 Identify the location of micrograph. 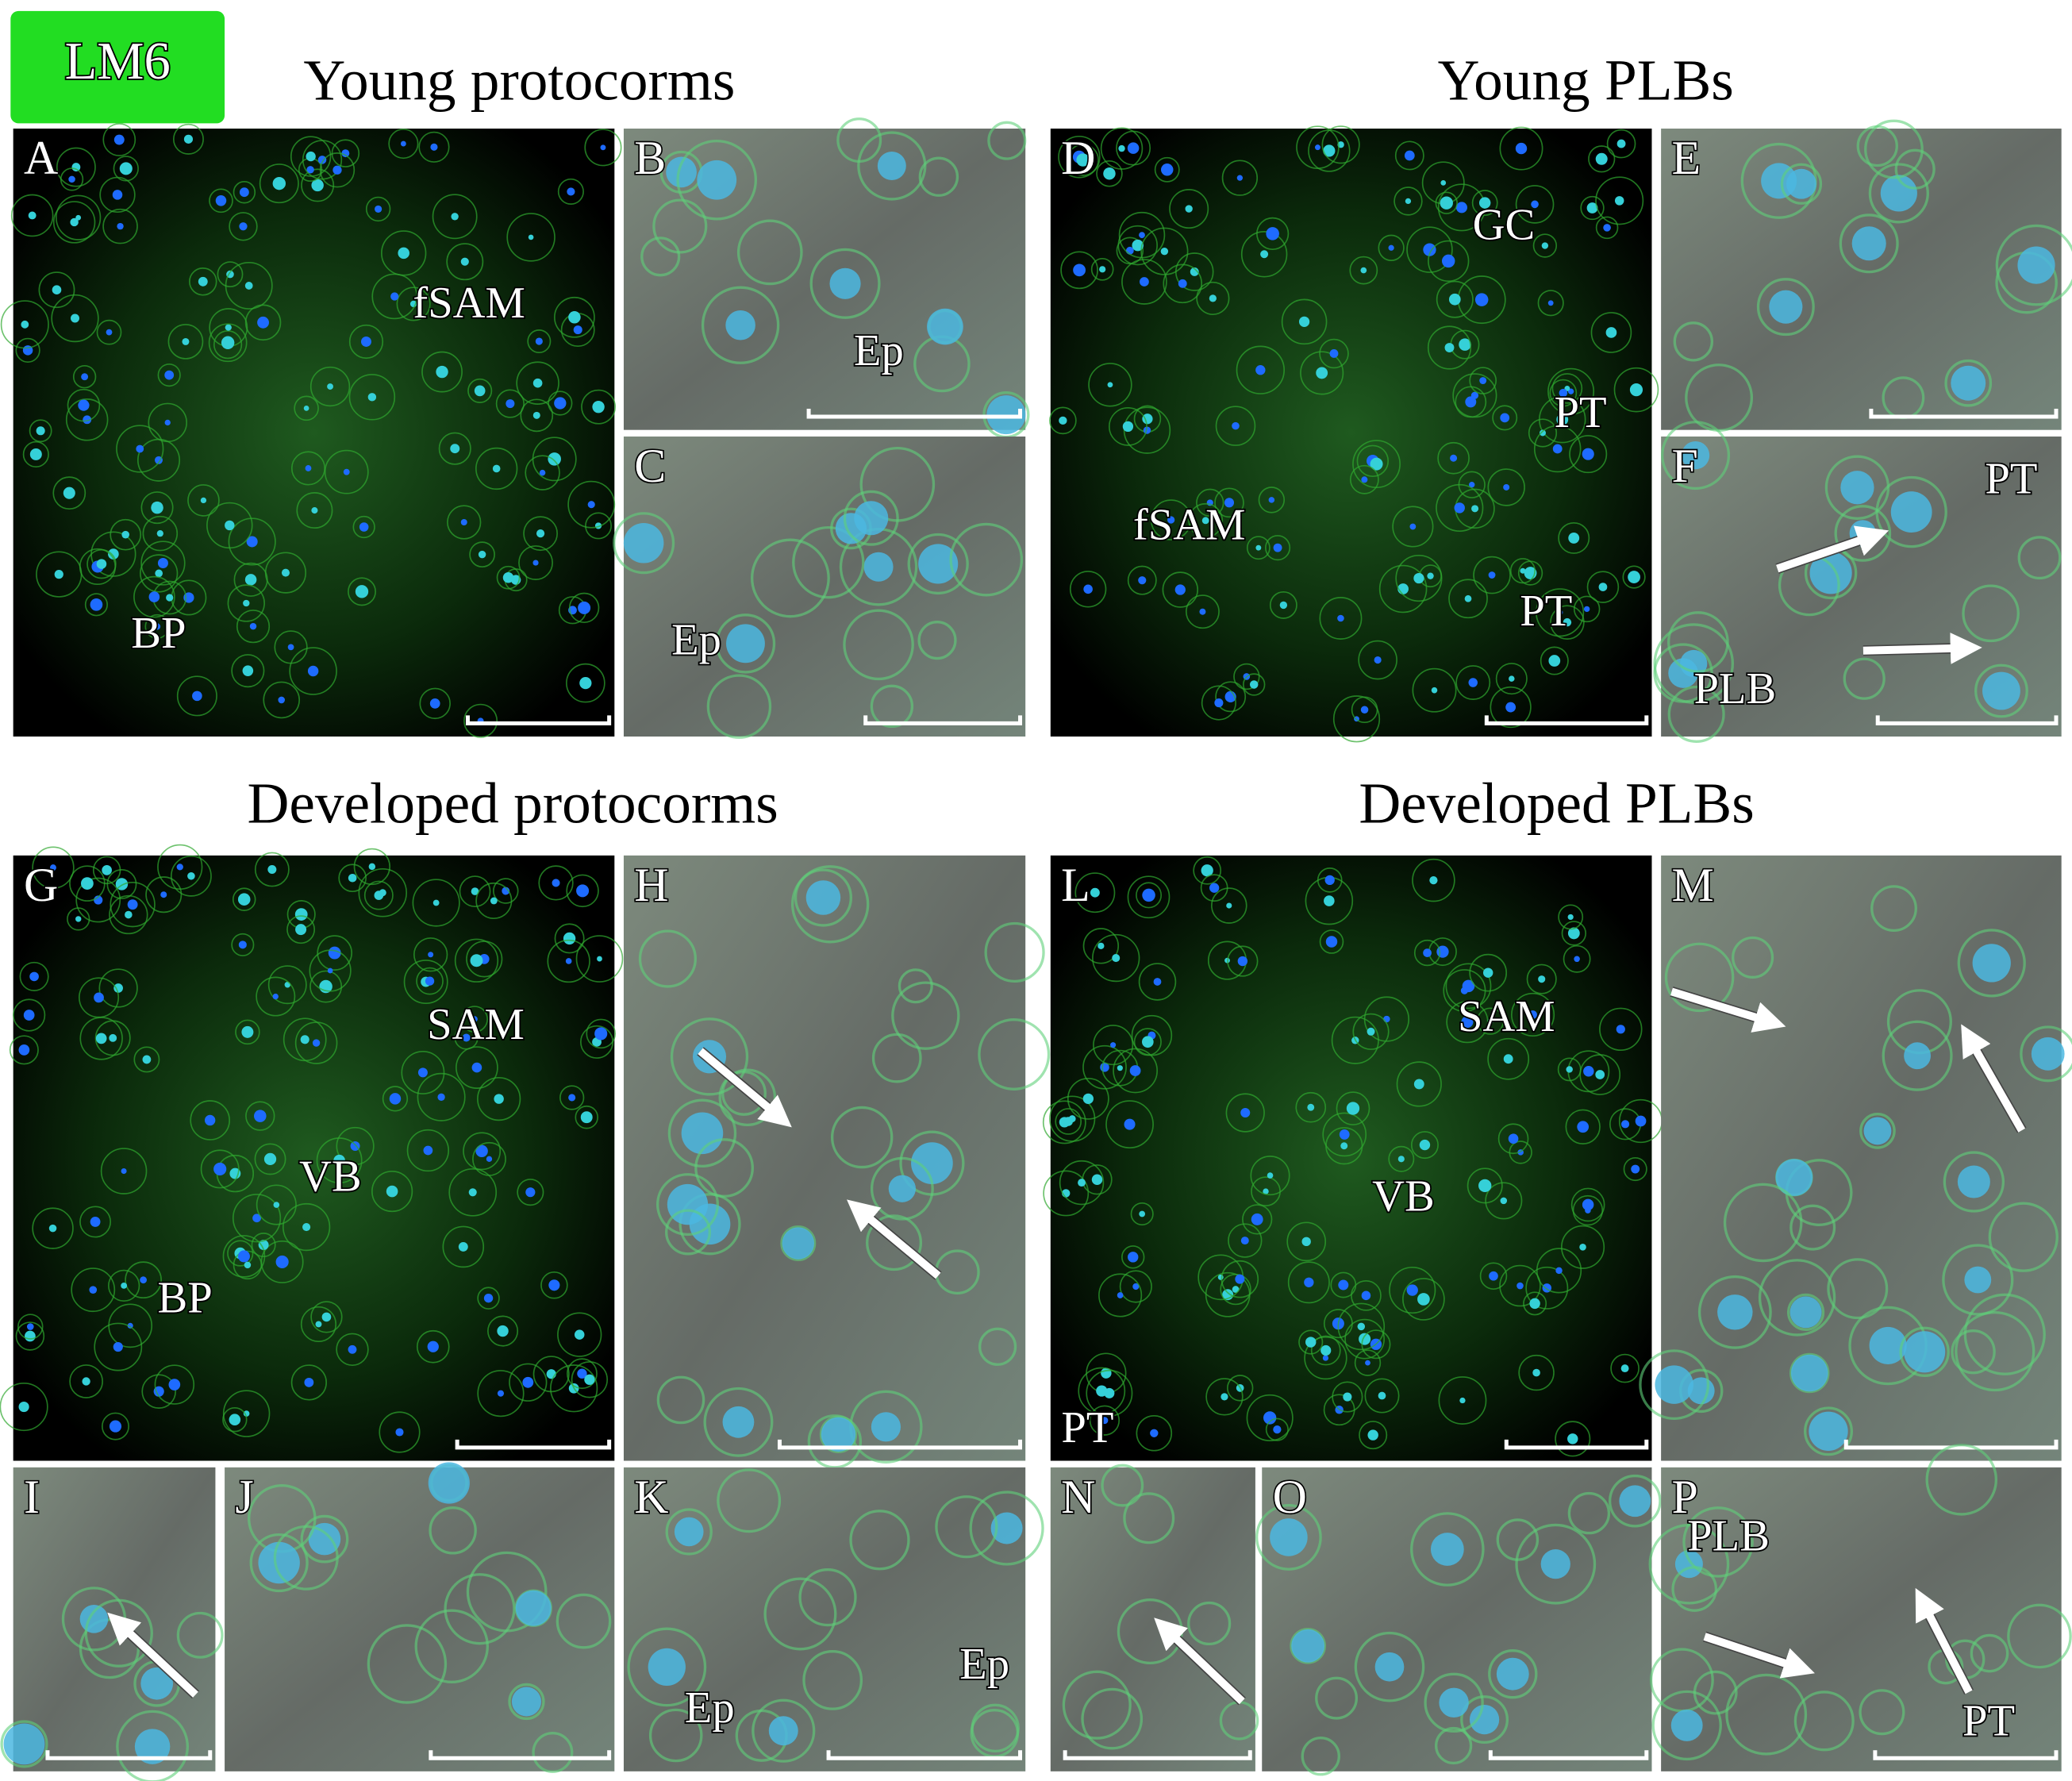
(824, 1158).